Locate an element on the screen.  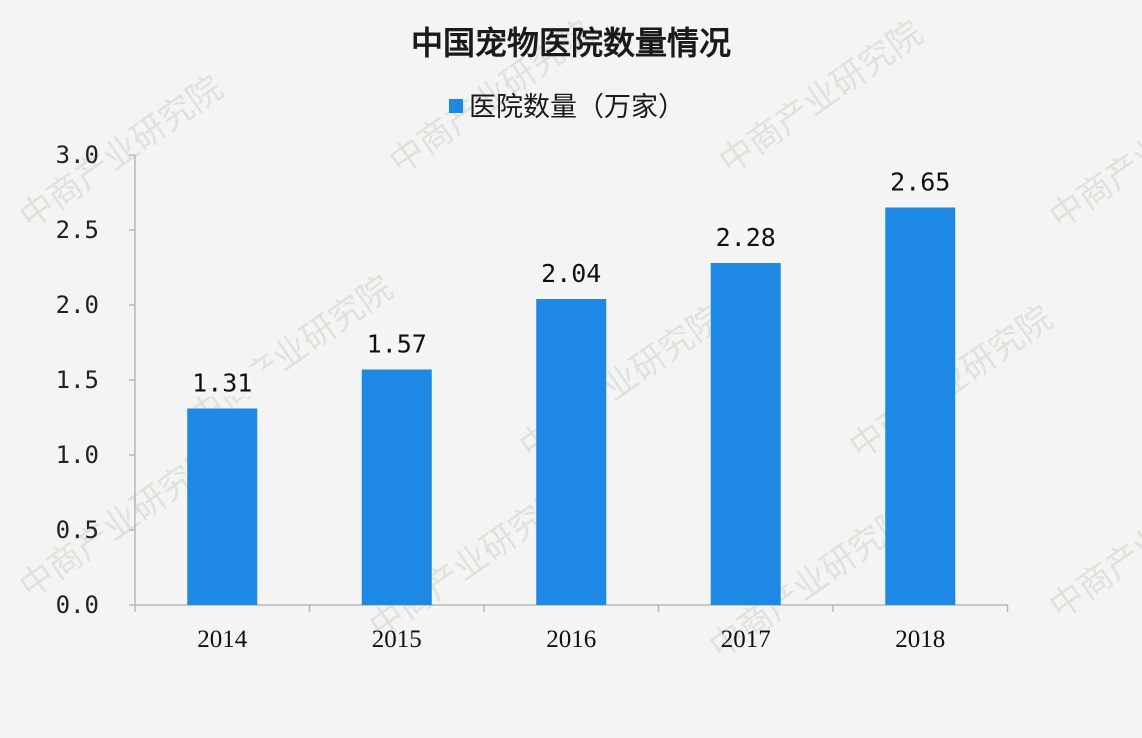
bar-2016 is located at coordinates (571, 452).